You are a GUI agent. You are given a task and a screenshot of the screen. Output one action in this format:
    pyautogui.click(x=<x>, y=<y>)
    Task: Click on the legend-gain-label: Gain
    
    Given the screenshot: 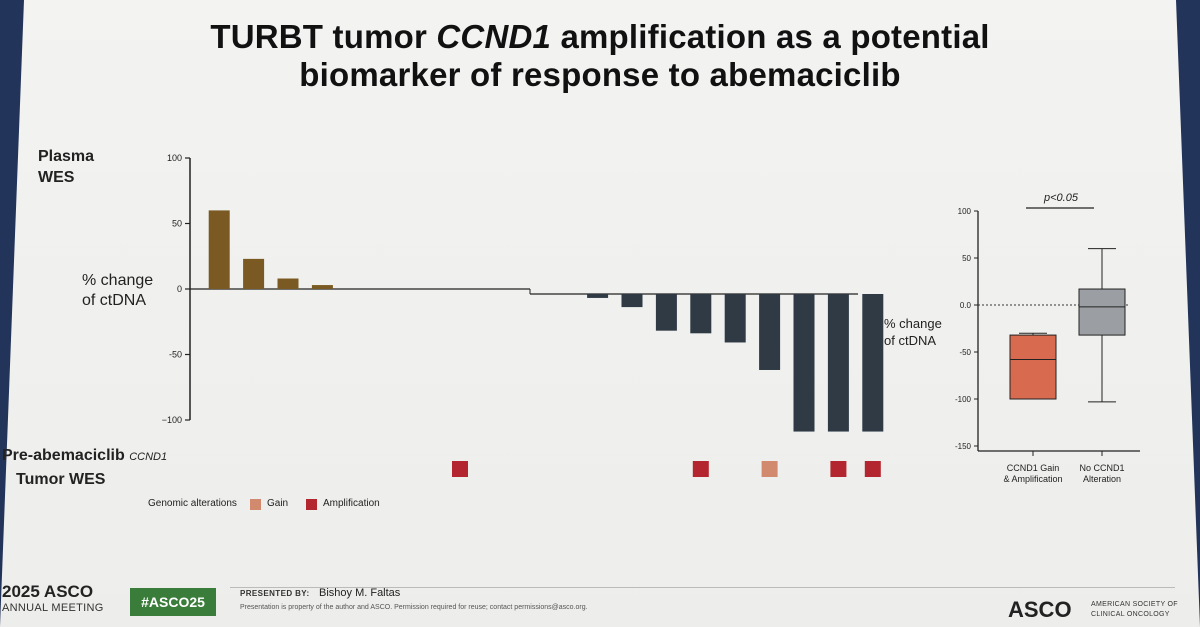 What is the action you would take?
    pyautogui.click(x=278, y=503)
    